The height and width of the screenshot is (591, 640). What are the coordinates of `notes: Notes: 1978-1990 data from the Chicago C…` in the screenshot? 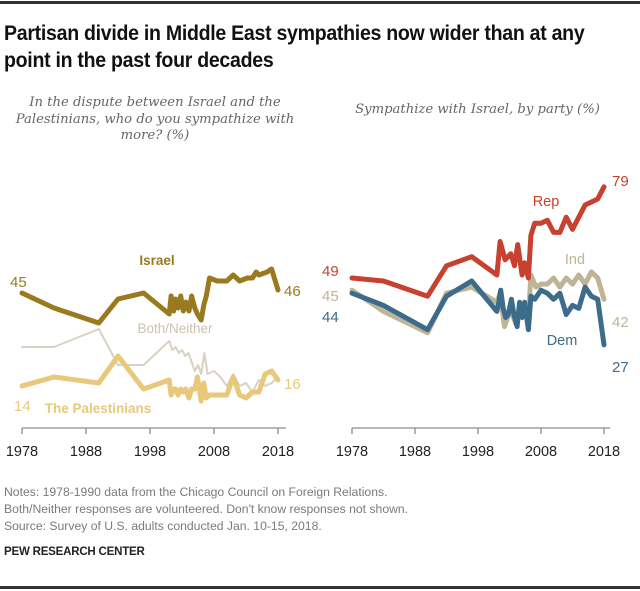 It's located at (320, 509).